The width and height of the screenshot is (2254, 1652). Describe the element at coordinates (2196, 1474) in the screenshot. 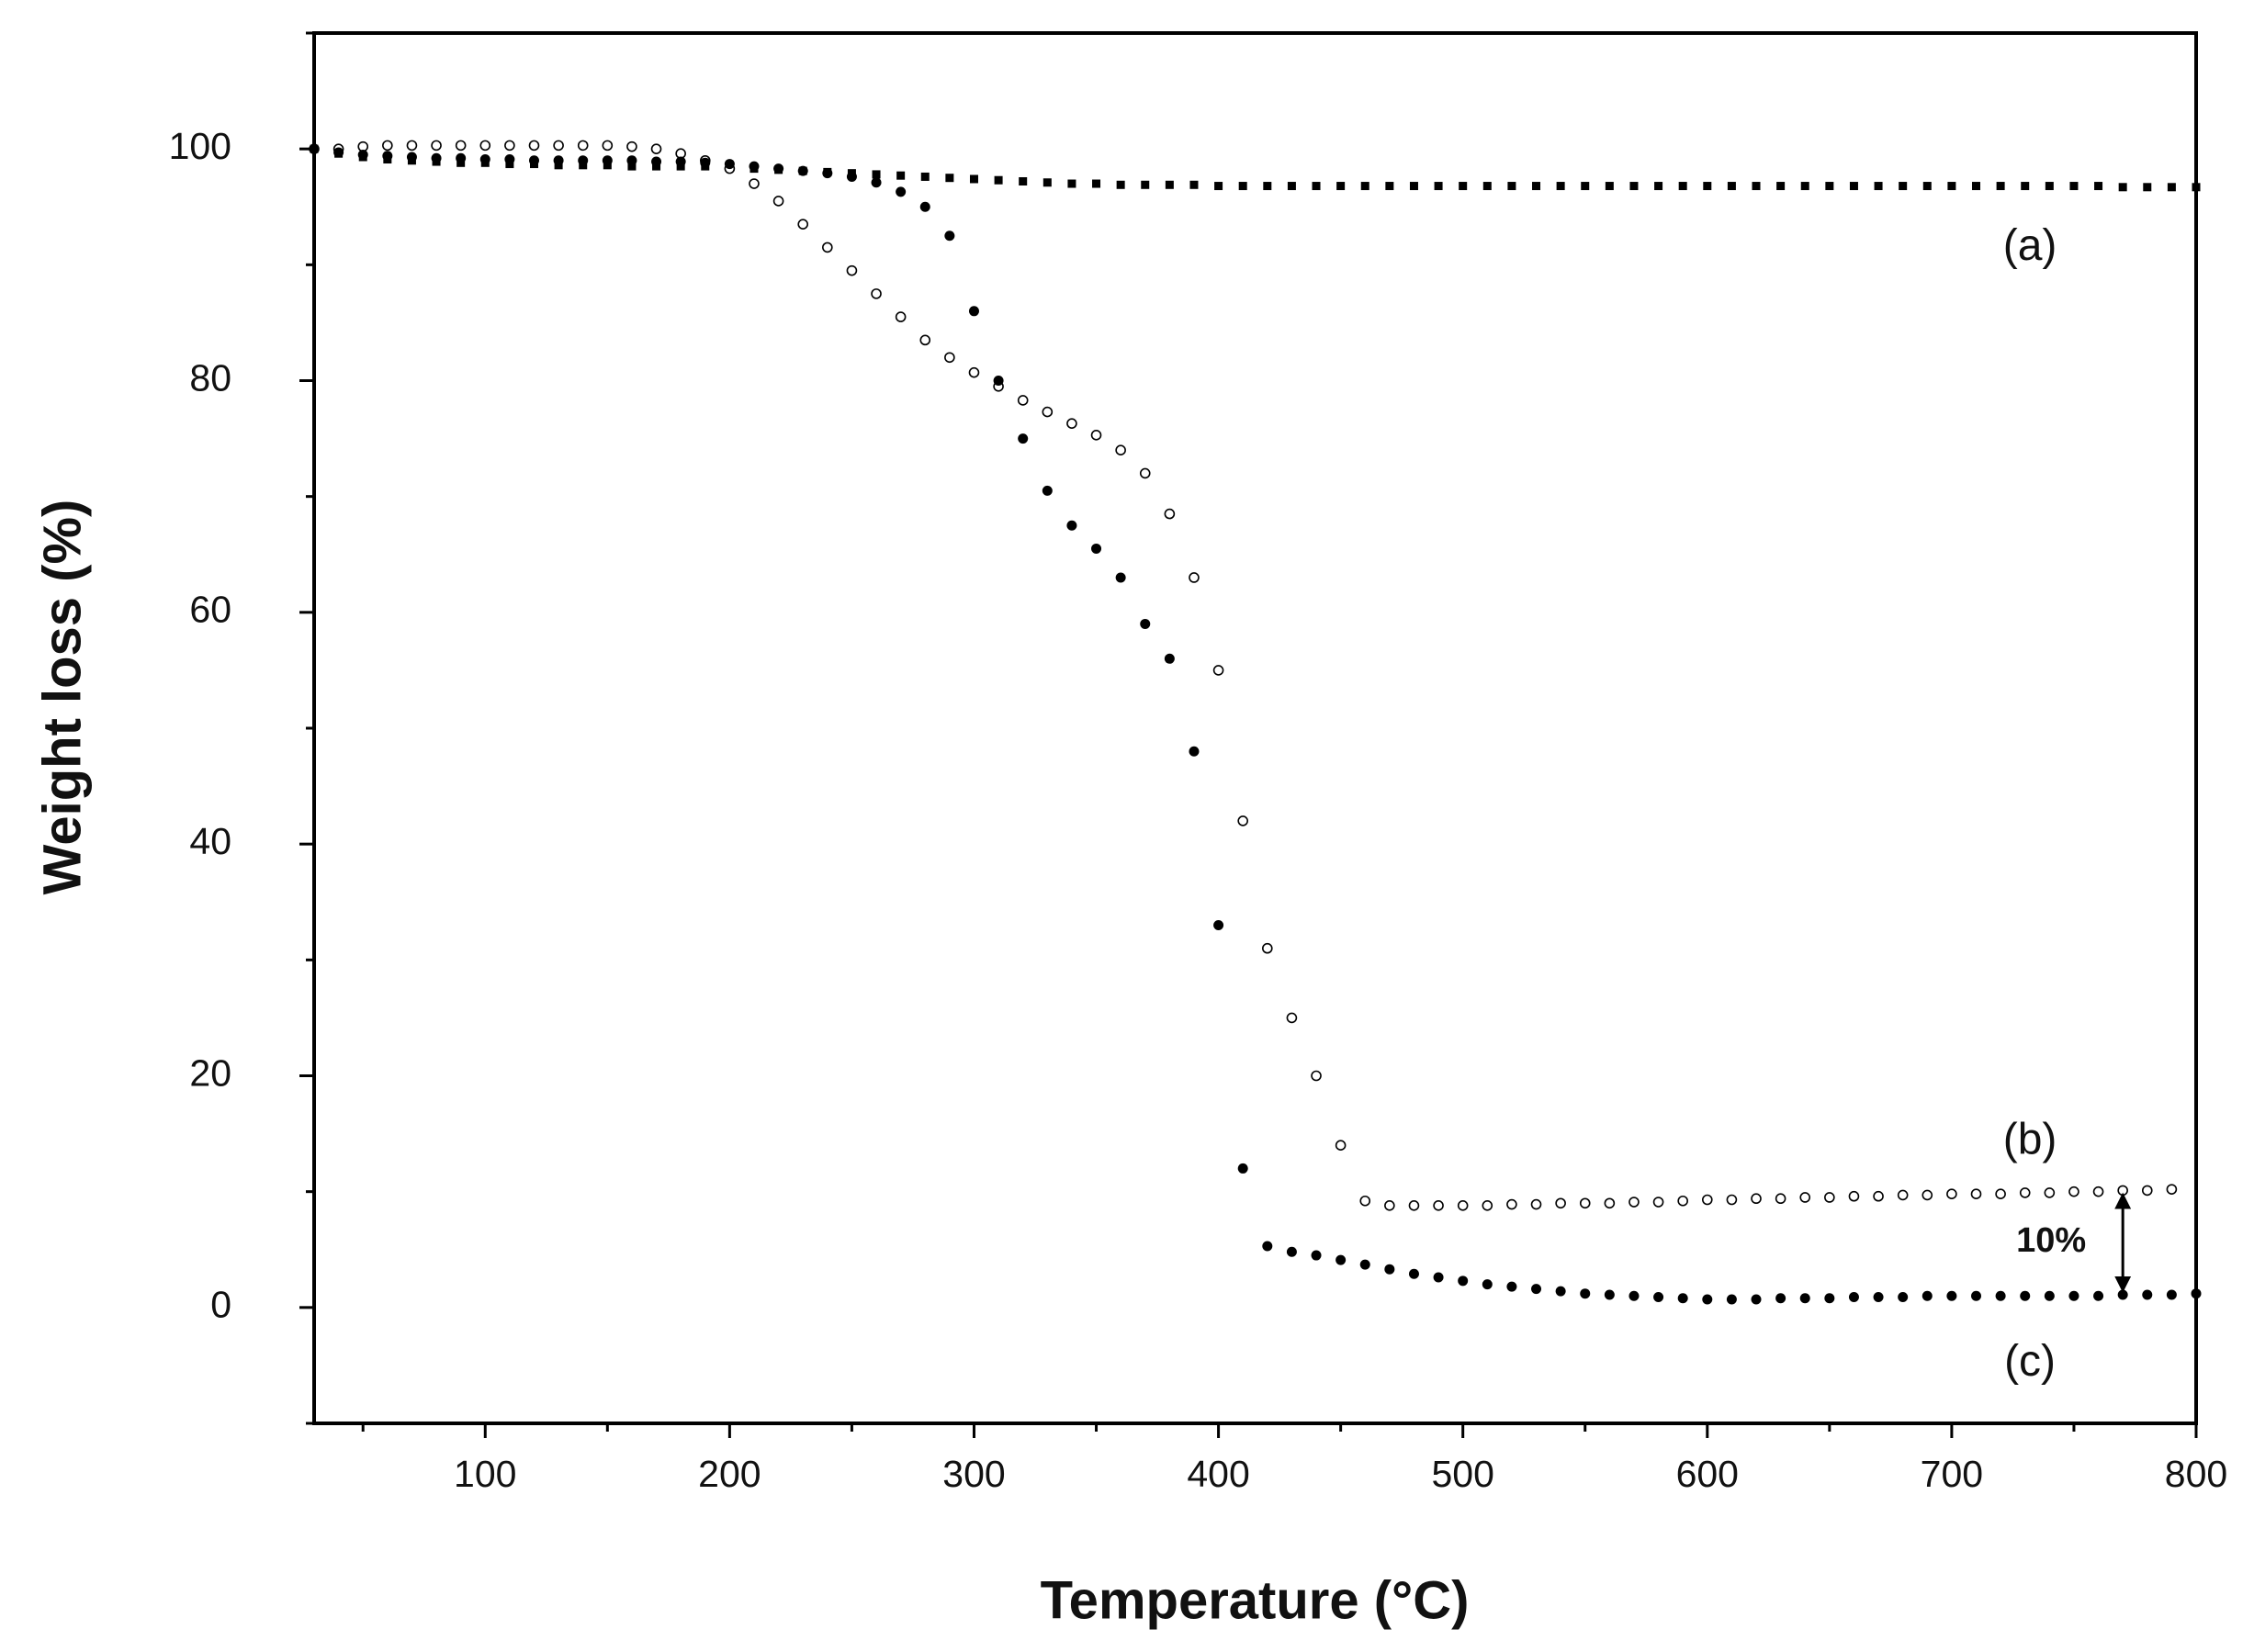

I see `x-tick-label: 800` at that location.